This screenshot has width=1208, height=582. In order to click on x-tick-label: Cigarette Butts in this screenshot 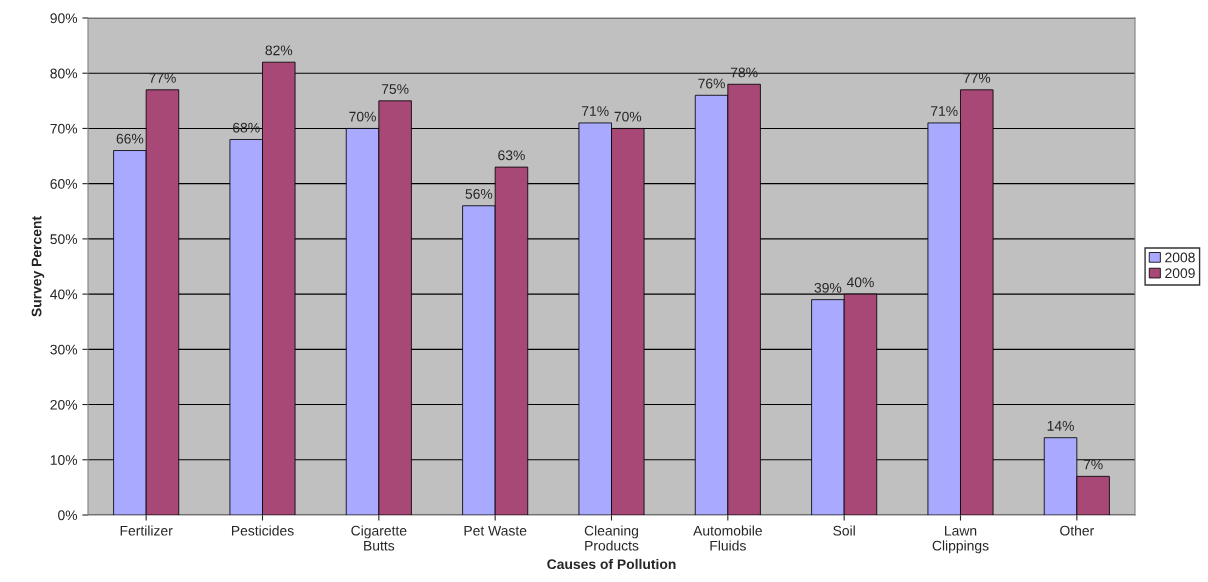, I will do `click(379, 538)`.